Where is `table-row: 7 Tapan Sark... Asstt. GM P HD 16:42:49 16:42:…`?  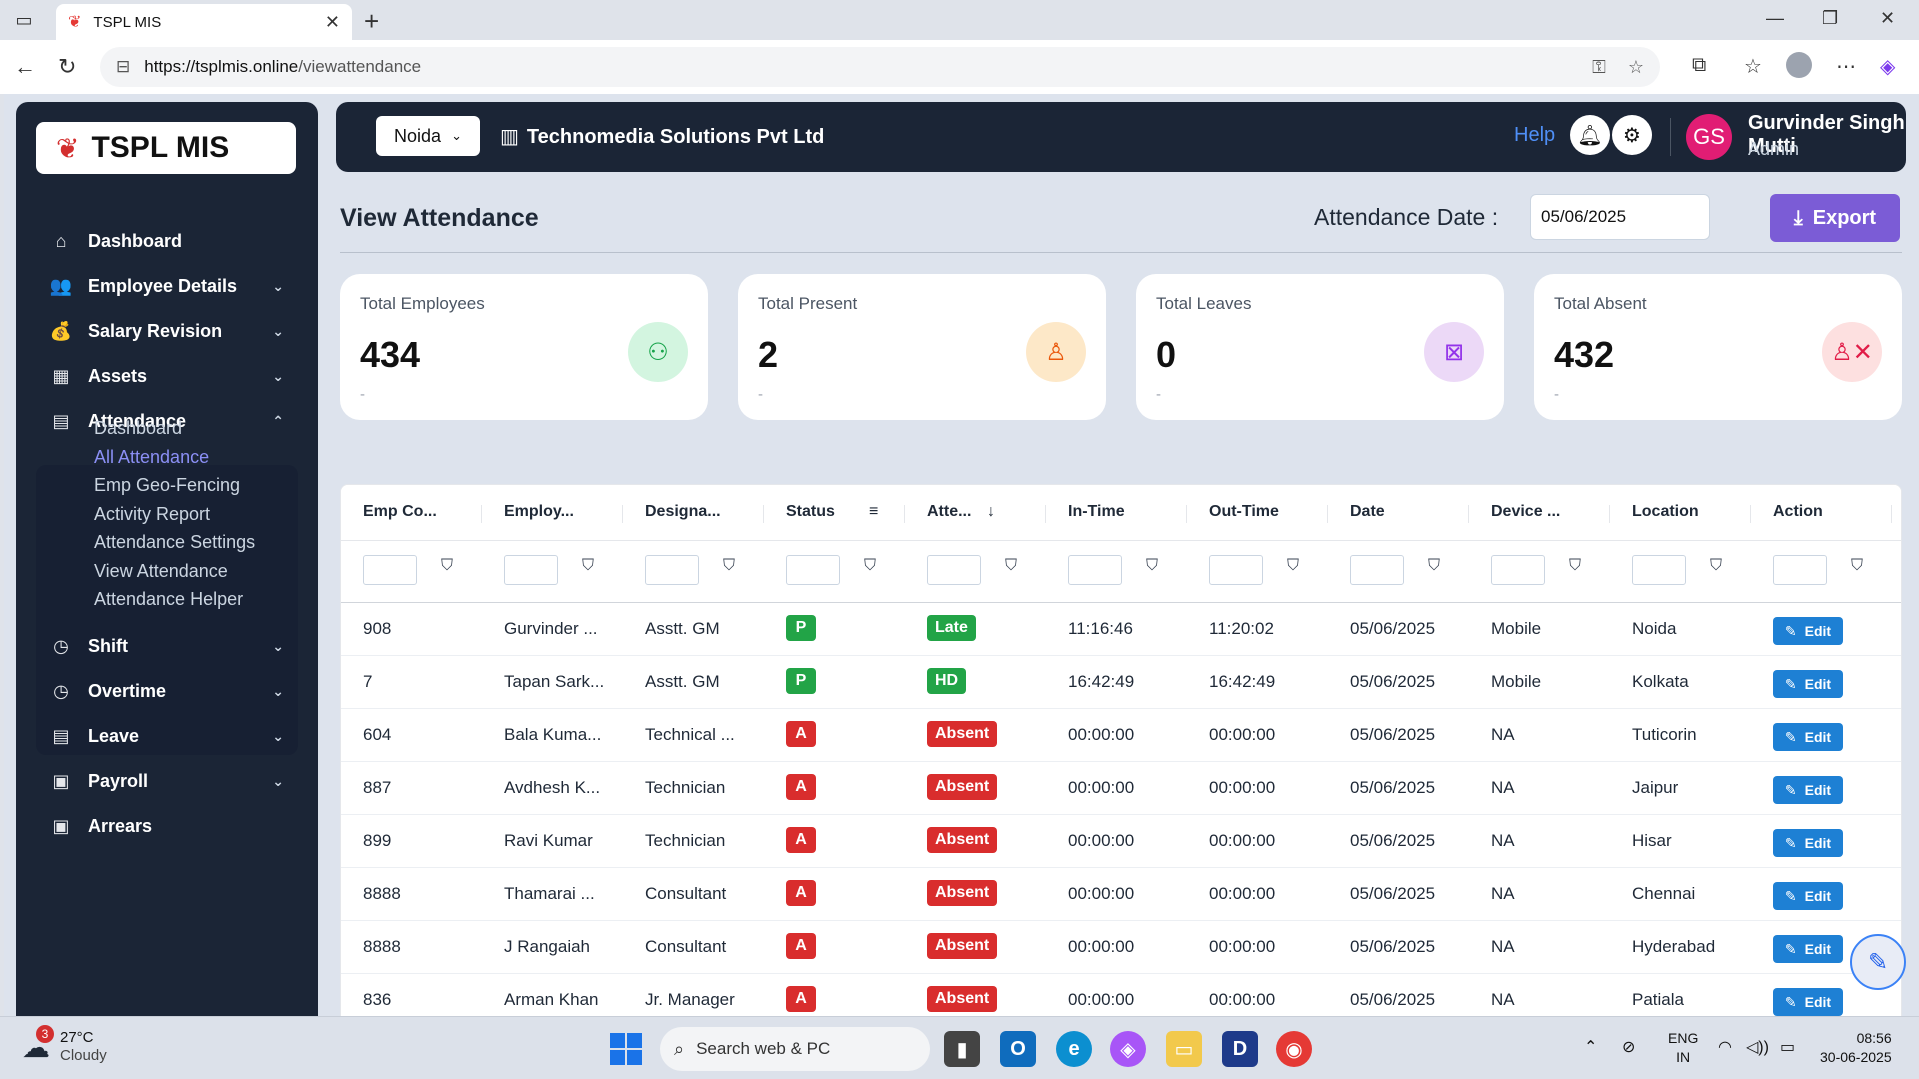
table-row: 7 Tapan Sark... Asstt. GM P HD 16:42:49 16:42:… is located at coordinates (1121, 682).